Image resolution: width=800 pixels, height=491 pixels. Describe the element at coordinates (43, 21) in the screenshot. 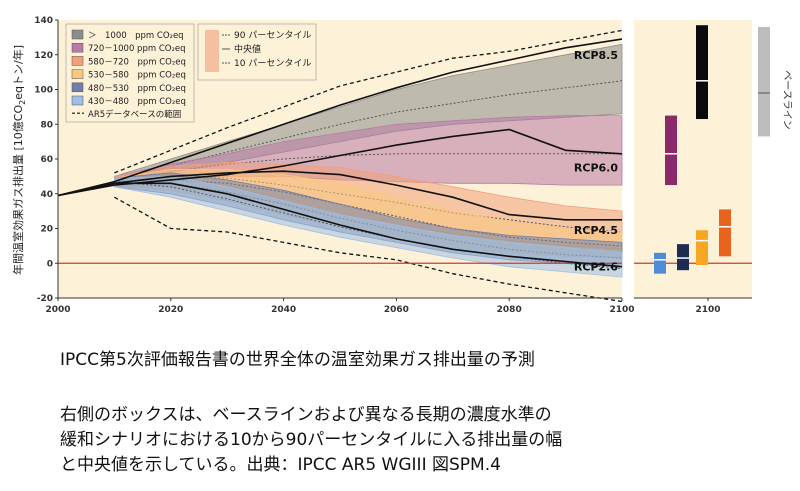

I see `y-tick-label: 140` at that location.